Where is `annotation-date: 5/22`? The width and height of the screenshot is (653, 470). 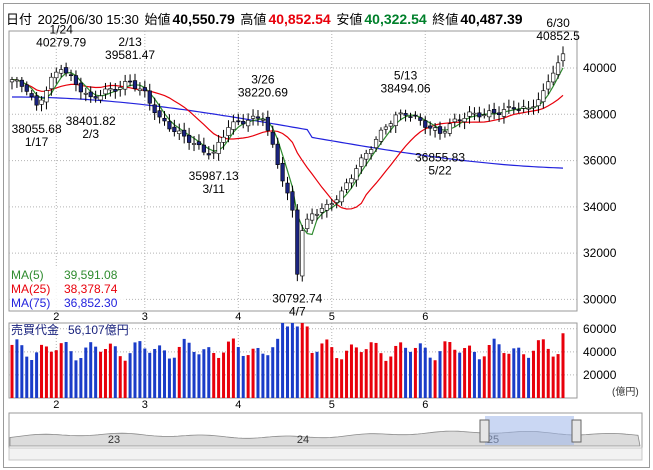
annotation-date: 5/22 is located at coordinates (440, 170).